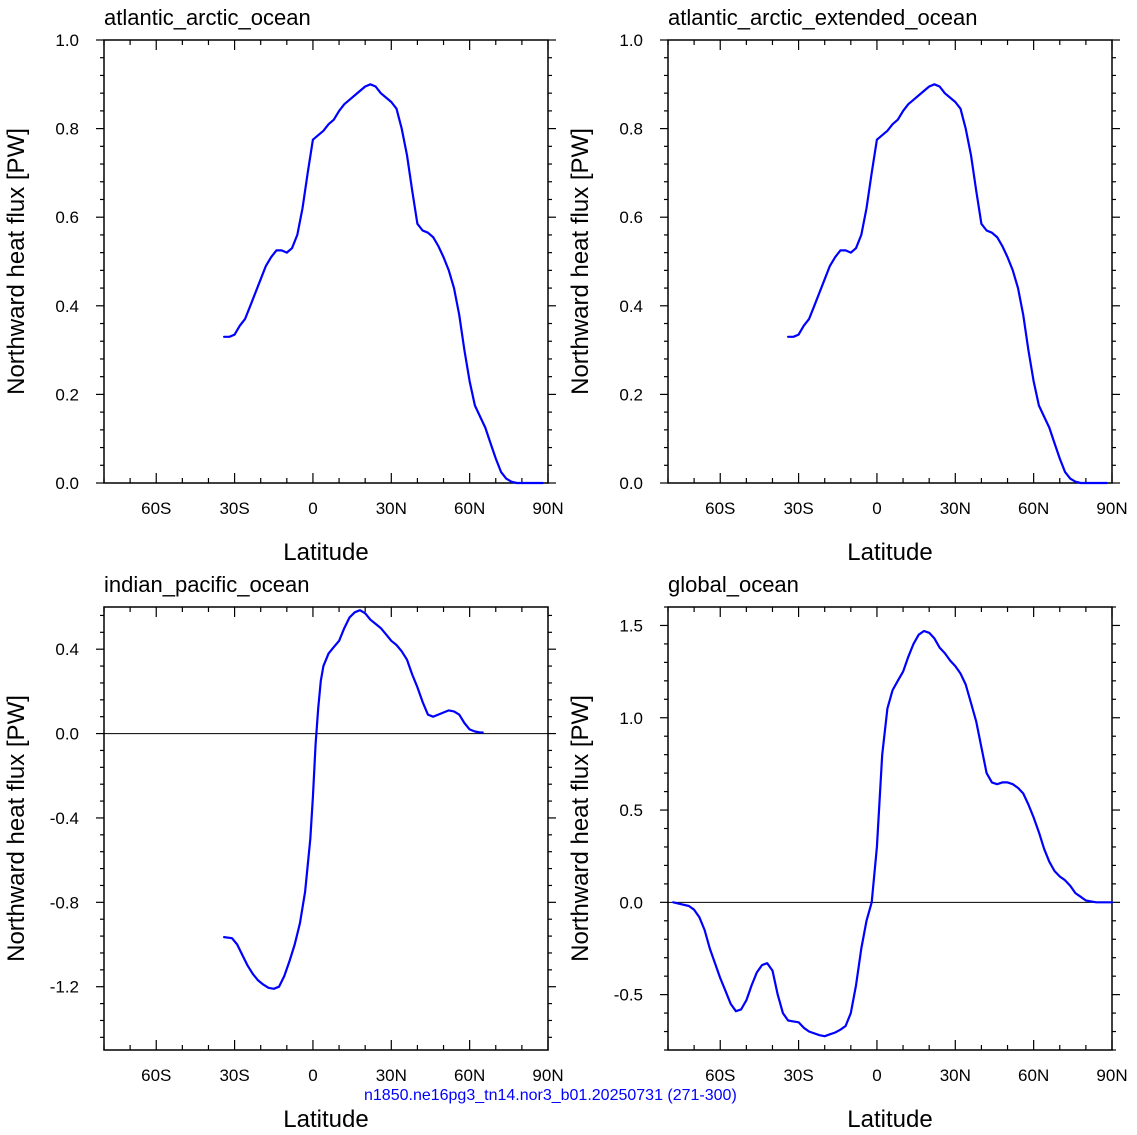 This screenshot has width=1137, height=1135. Describe the element at coordinates (64, 818) in the screenshot. I see `y-tick-label: -0.4` at that location.